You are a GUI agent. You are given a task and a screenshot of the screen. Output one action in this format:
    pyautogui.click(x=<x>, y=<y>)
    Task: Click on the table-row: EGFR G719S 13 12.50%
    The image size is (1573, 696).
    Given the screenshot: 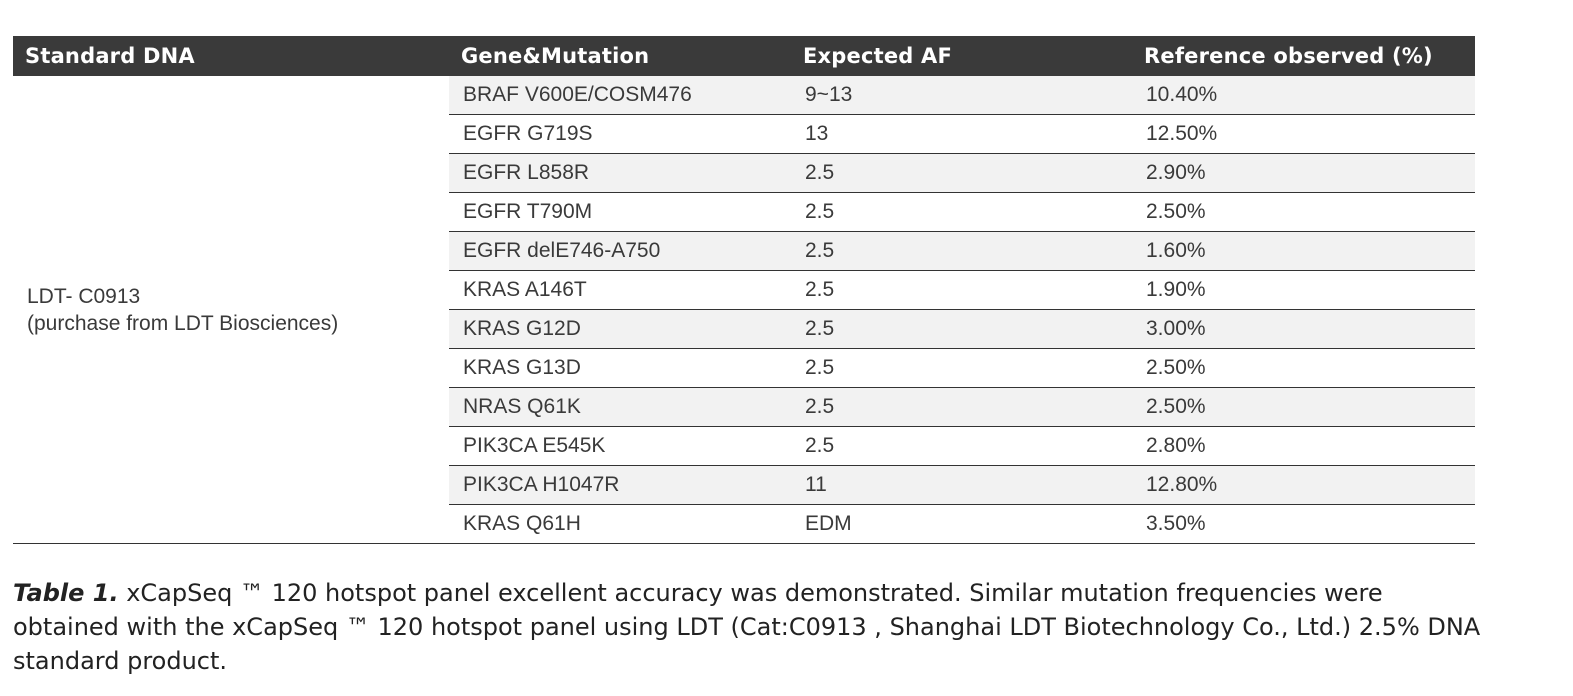 What is the action you would take?
    pyautogui.click(x=744, y=134)
    